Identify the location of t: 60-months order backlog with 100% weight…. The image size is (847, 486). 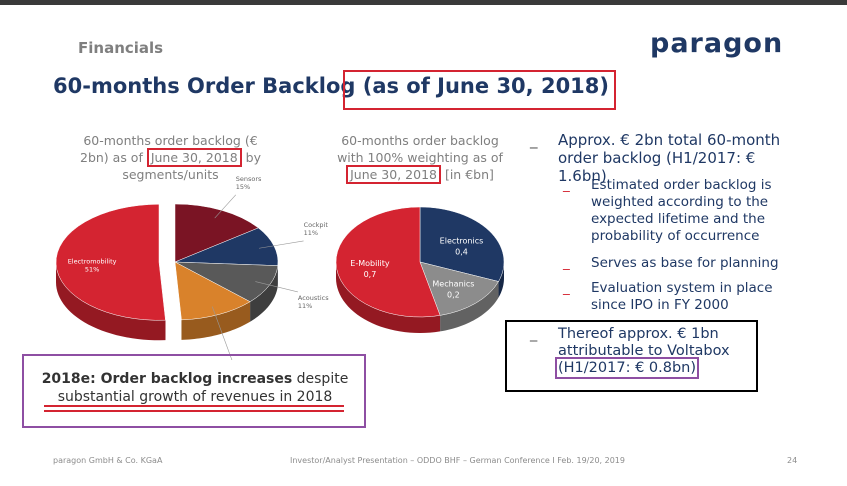
(420, 149).